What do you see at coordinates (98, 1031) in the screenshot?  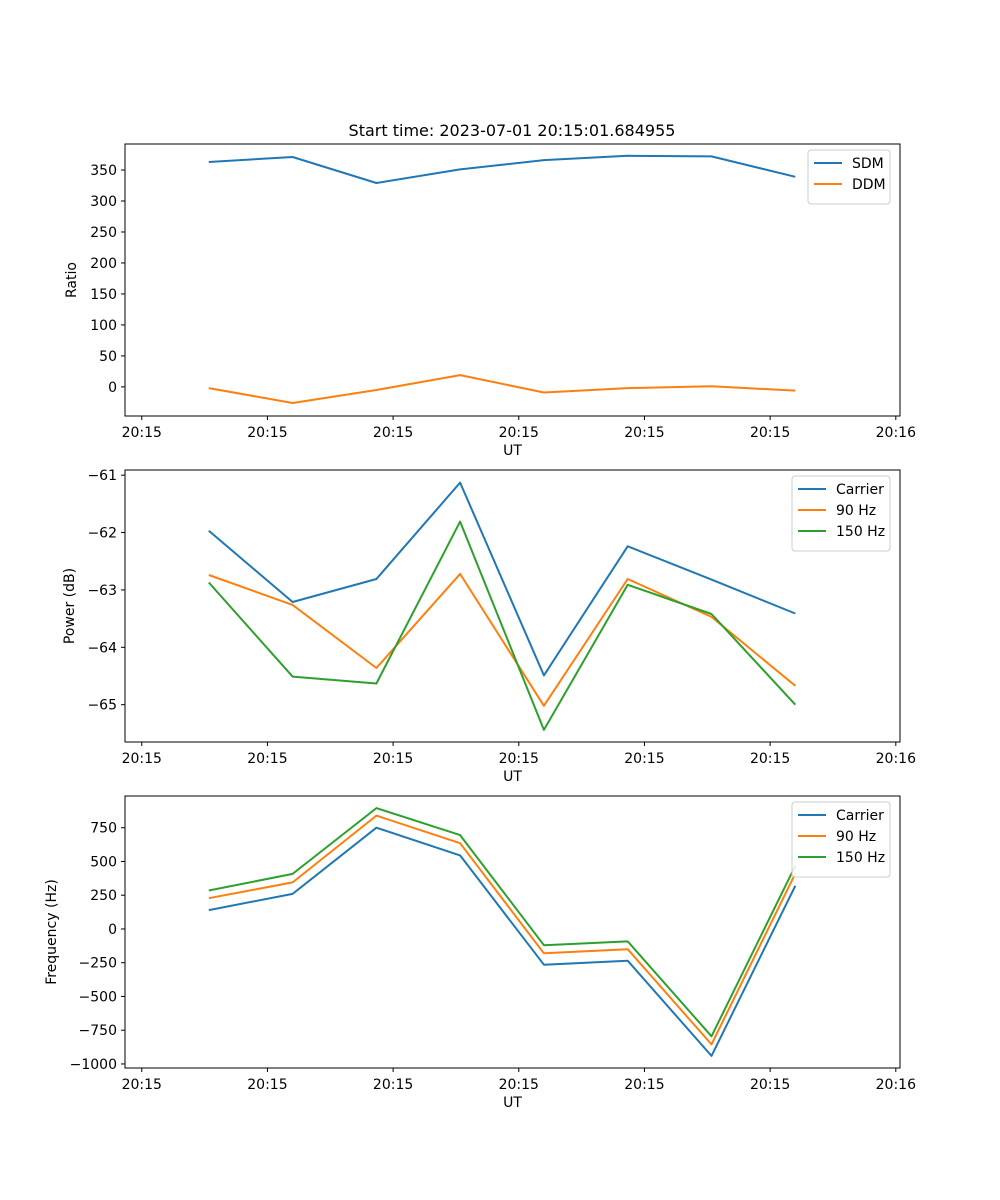 I see `y-tick-label: −750` at bounding box center [98, 1031].